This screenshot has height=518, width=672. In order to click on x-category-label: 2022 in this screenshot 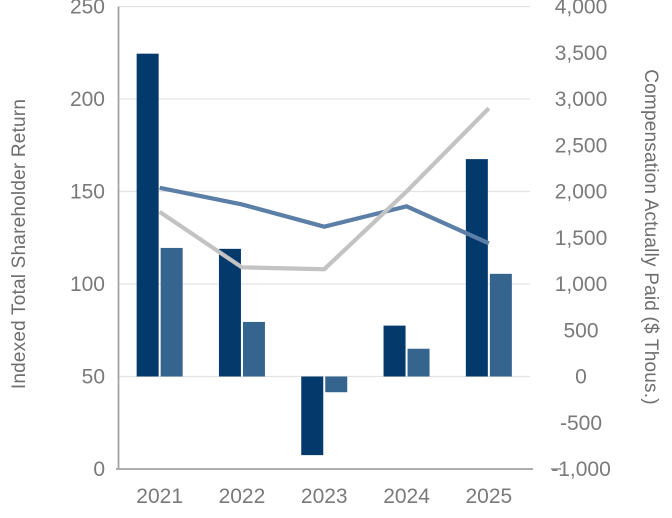, I will do `click(242, 496)`.